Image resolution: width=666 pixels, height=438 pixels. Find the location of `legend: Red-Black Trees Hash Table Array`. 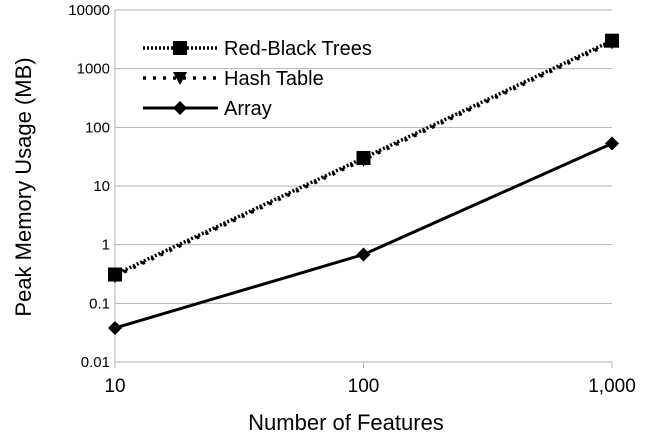

legend: Red-Black Trees Hash Table Array is located at coordinates (257, 79).